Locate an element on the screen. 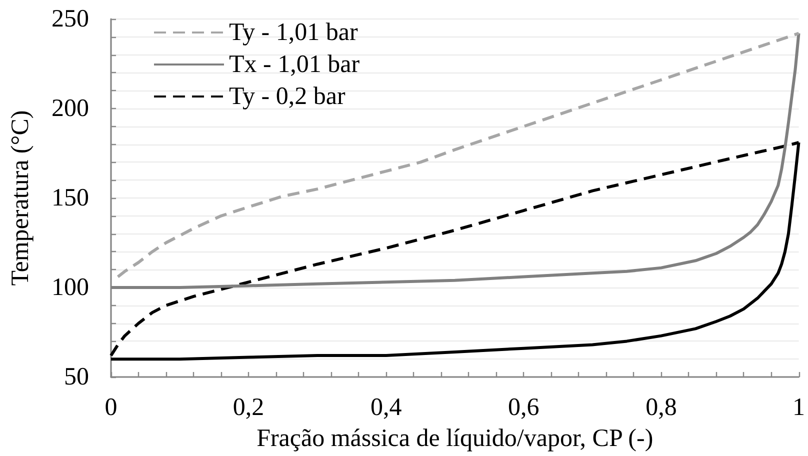 This screenshot has height=456, width=808. y-tick-label: 100 is located at coordinates (70, 287).